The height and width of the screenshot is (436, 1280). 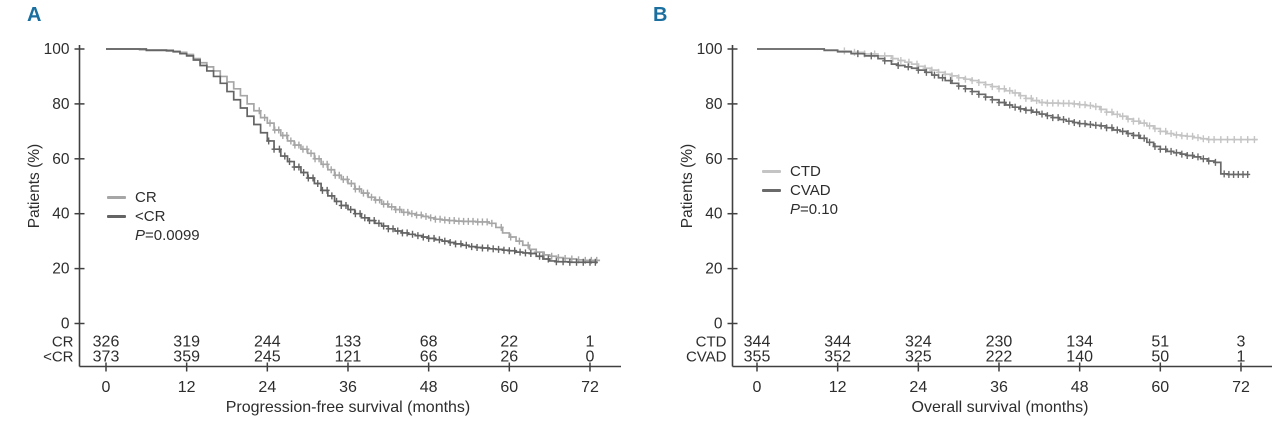 What do you see at coordinates (837, 357) in the screenshot?
I see `at-risk-value: 352` at bounding box center [837, 357].